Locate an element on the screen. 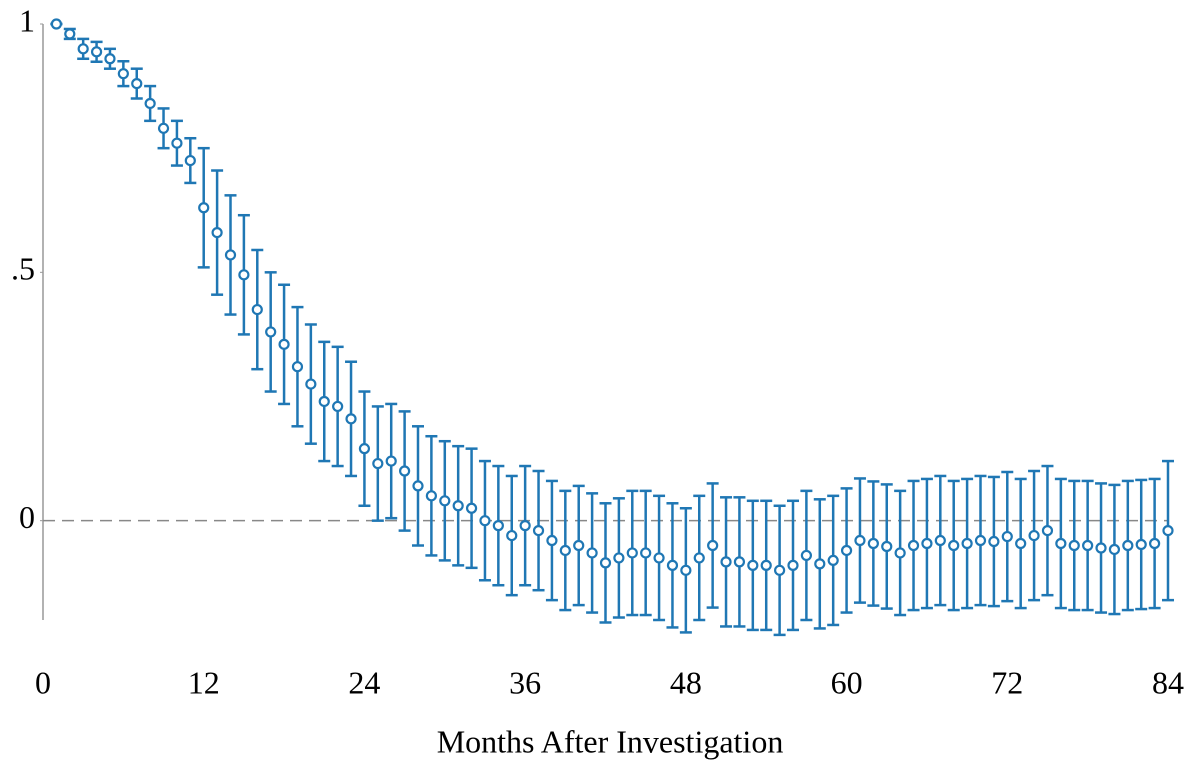 The width and height of the screenshot is (1195, 766). y-tick-label: 0 is located at coordinates (27, 517).